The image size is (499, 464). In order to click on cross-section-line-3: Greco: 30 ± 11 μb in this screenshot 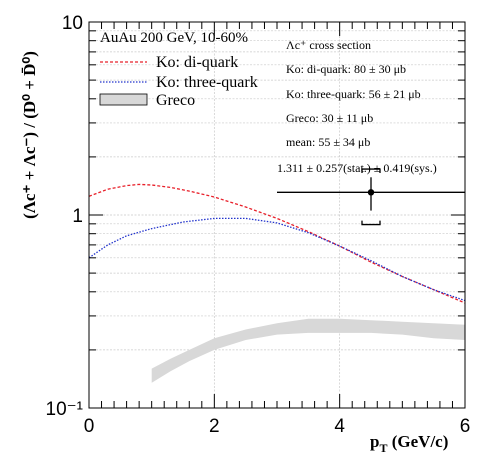, I will do `click(329, 118)`.